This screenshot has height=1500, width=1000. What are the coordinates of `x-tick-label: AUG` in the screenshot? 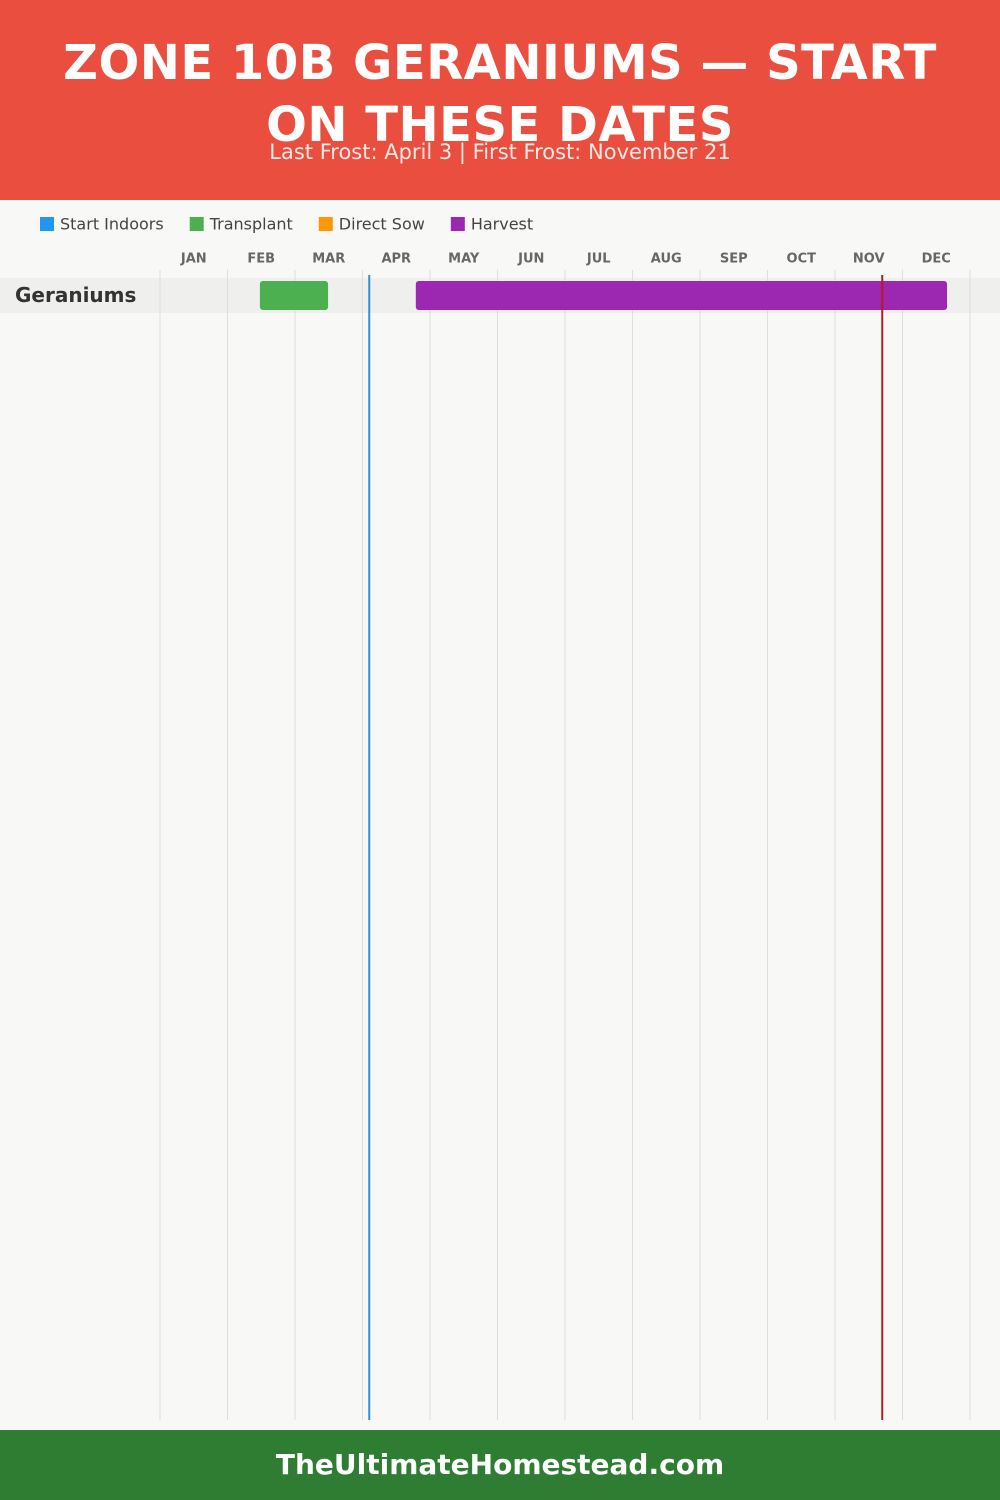 It's located at (666, 259).